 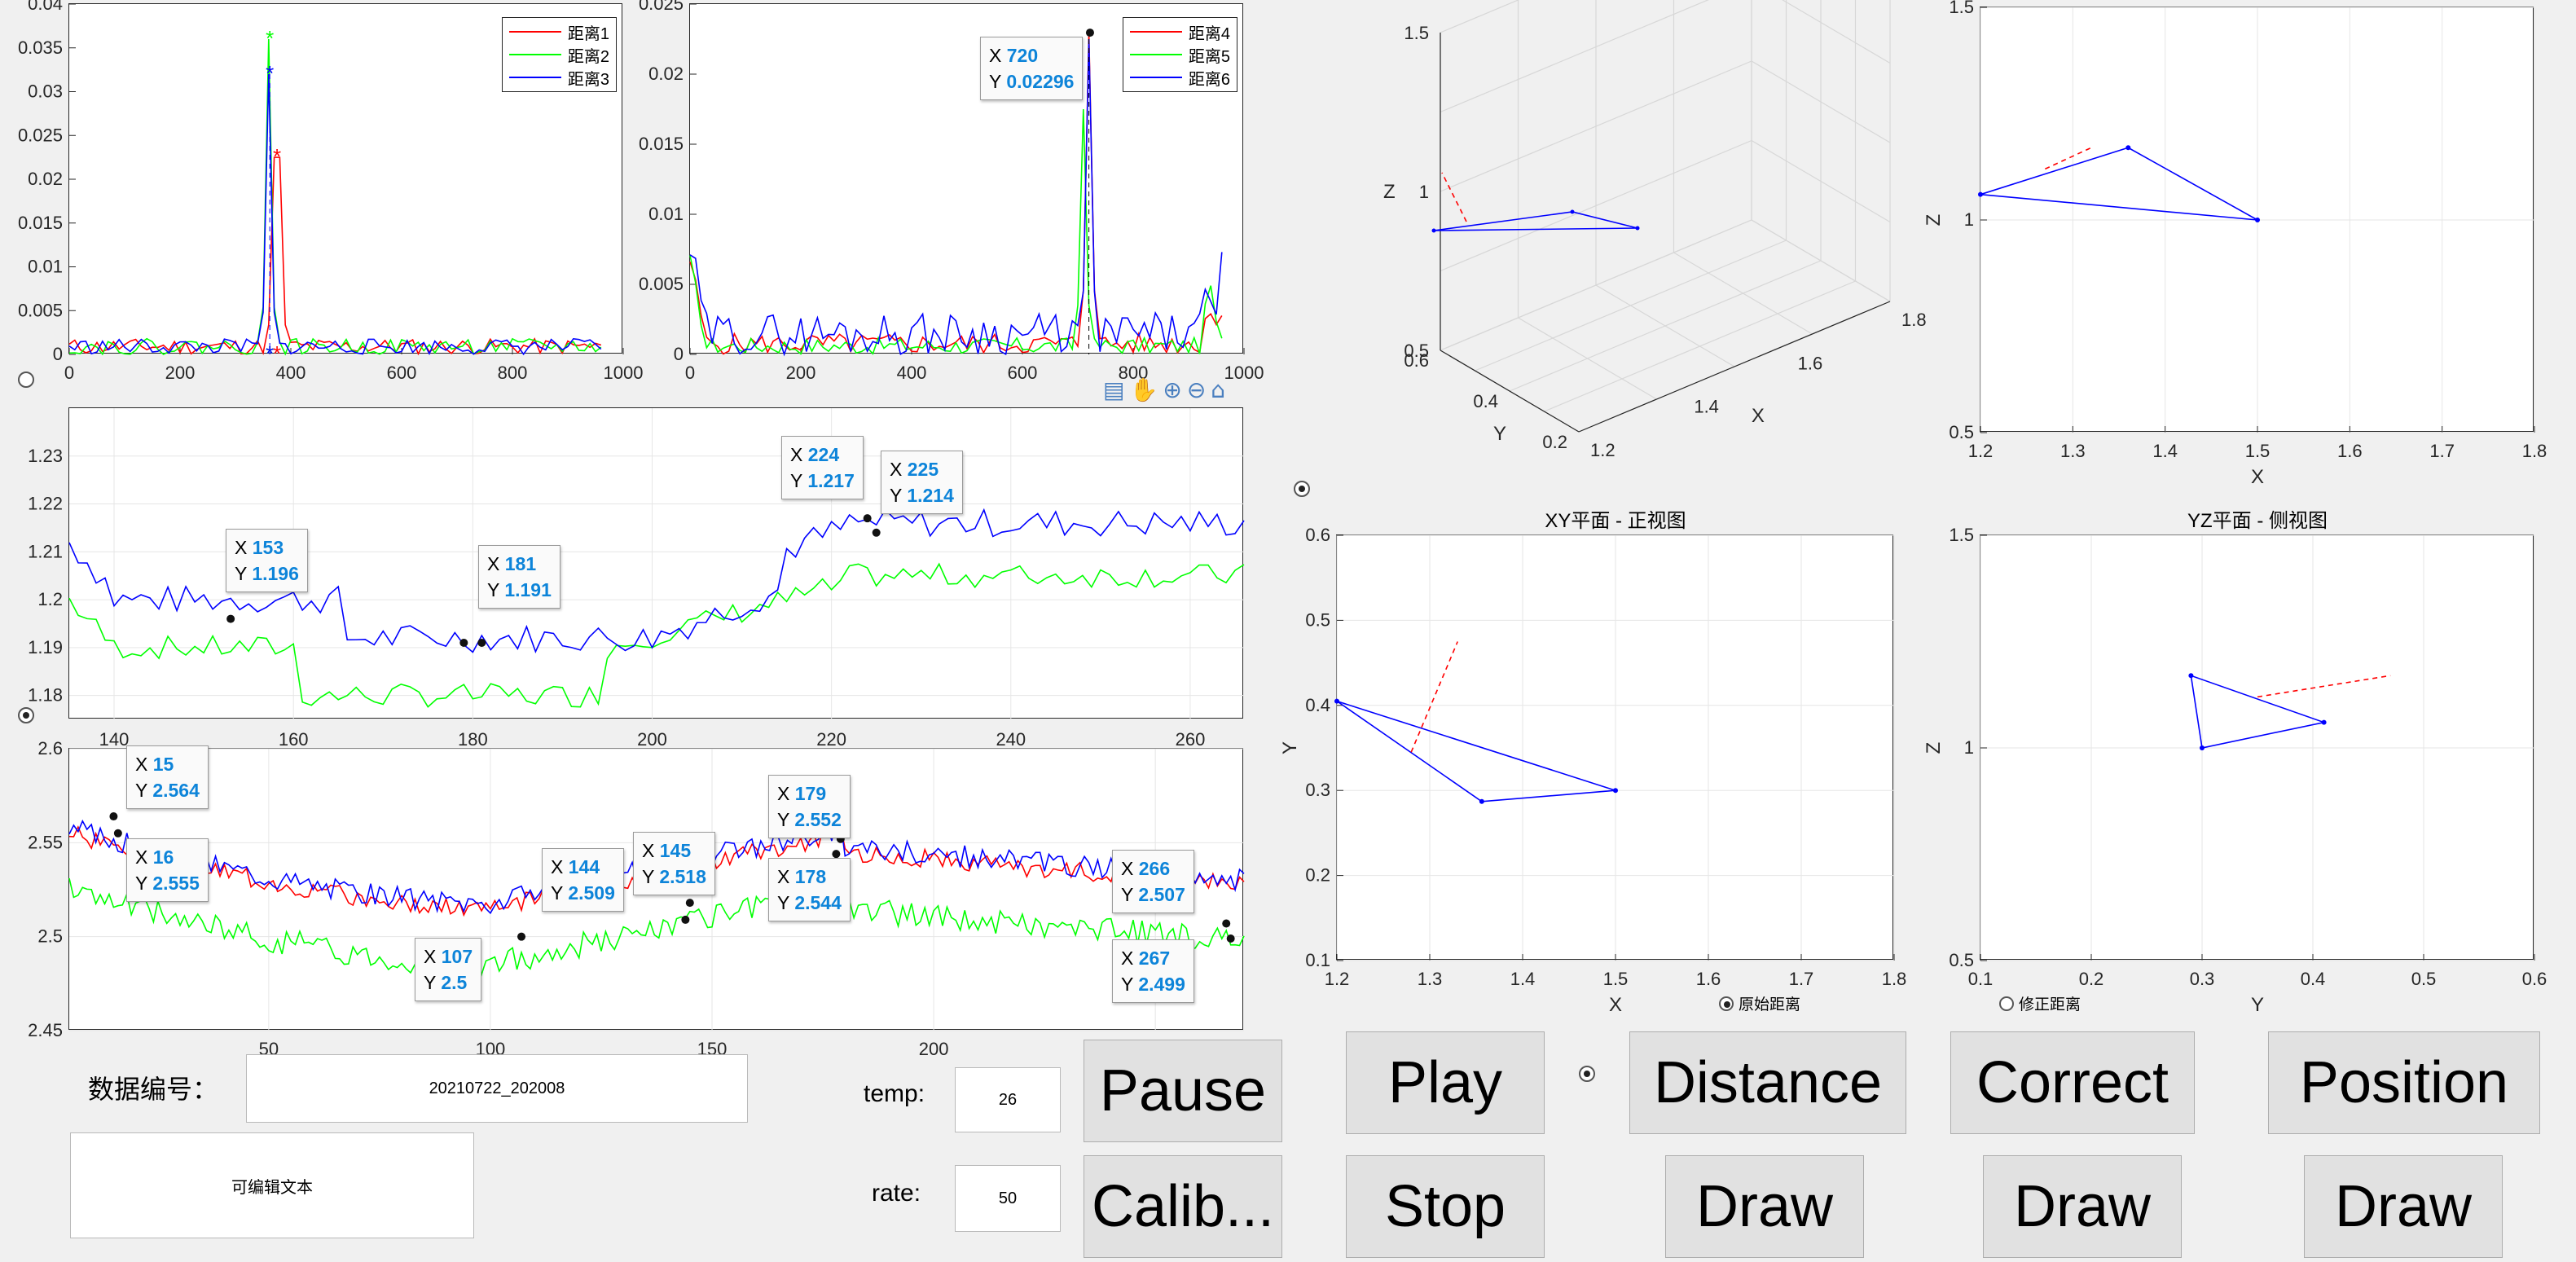 I want to click on datatip: X 16 Y 2.555, so click(x=167, y=870).